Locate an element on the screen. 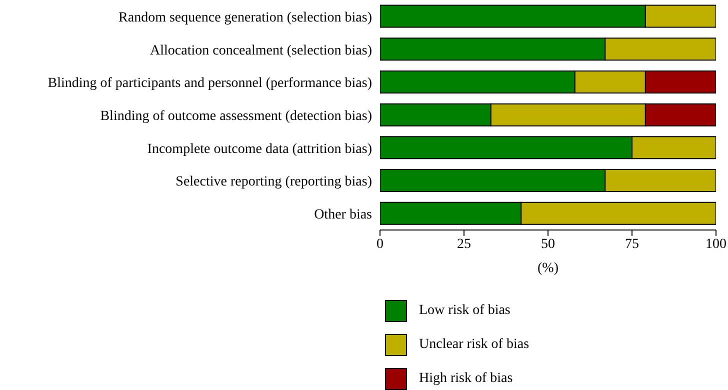  legend-label: High risk of bias is located at coordinates (466, 379).